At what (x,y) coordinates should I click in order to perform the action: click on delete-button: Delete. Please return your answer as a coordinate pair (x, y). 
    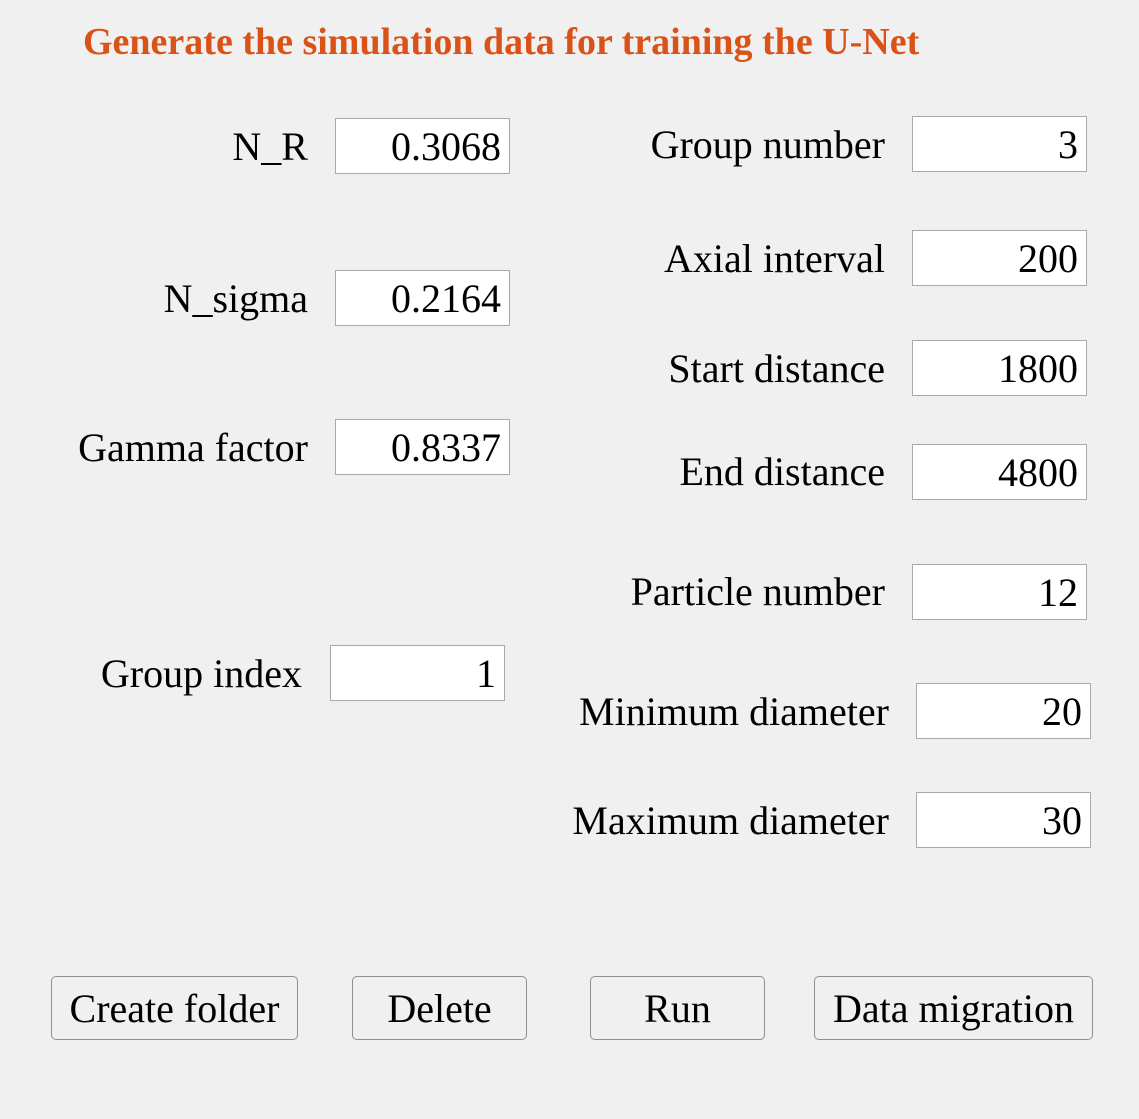
    Looking at the image, I should click on (439, 1008).